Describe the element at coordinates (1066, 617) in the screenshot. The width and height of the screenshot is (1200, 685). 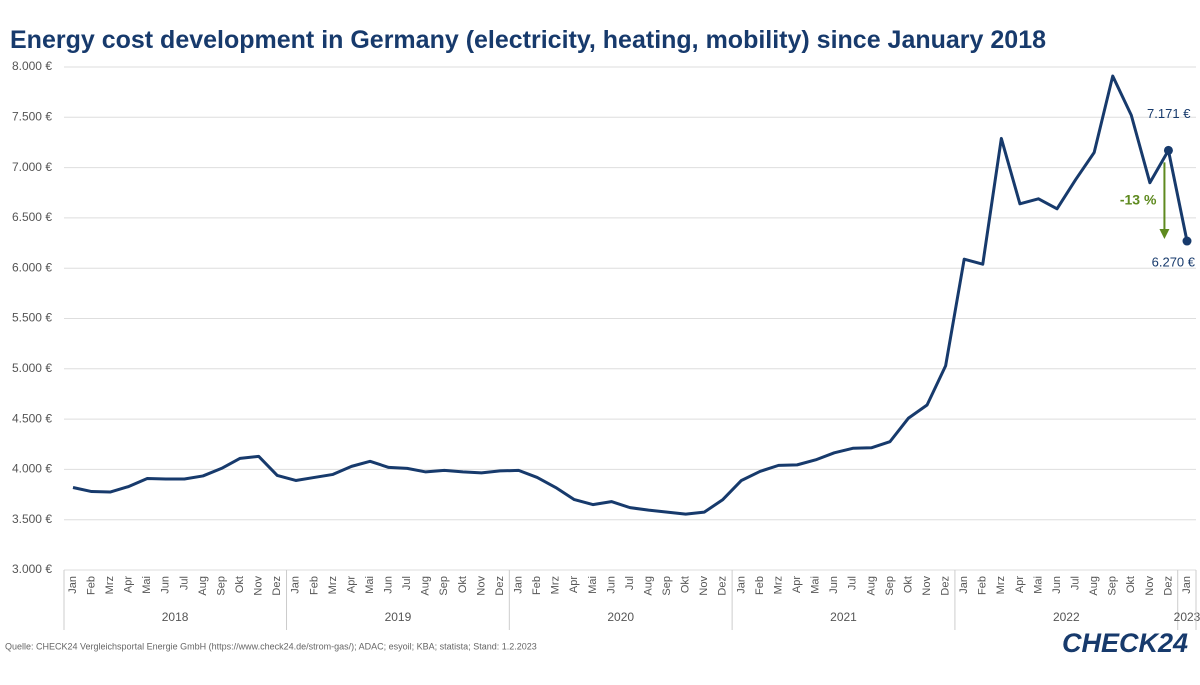
I see `year-label: 2022` at that location.